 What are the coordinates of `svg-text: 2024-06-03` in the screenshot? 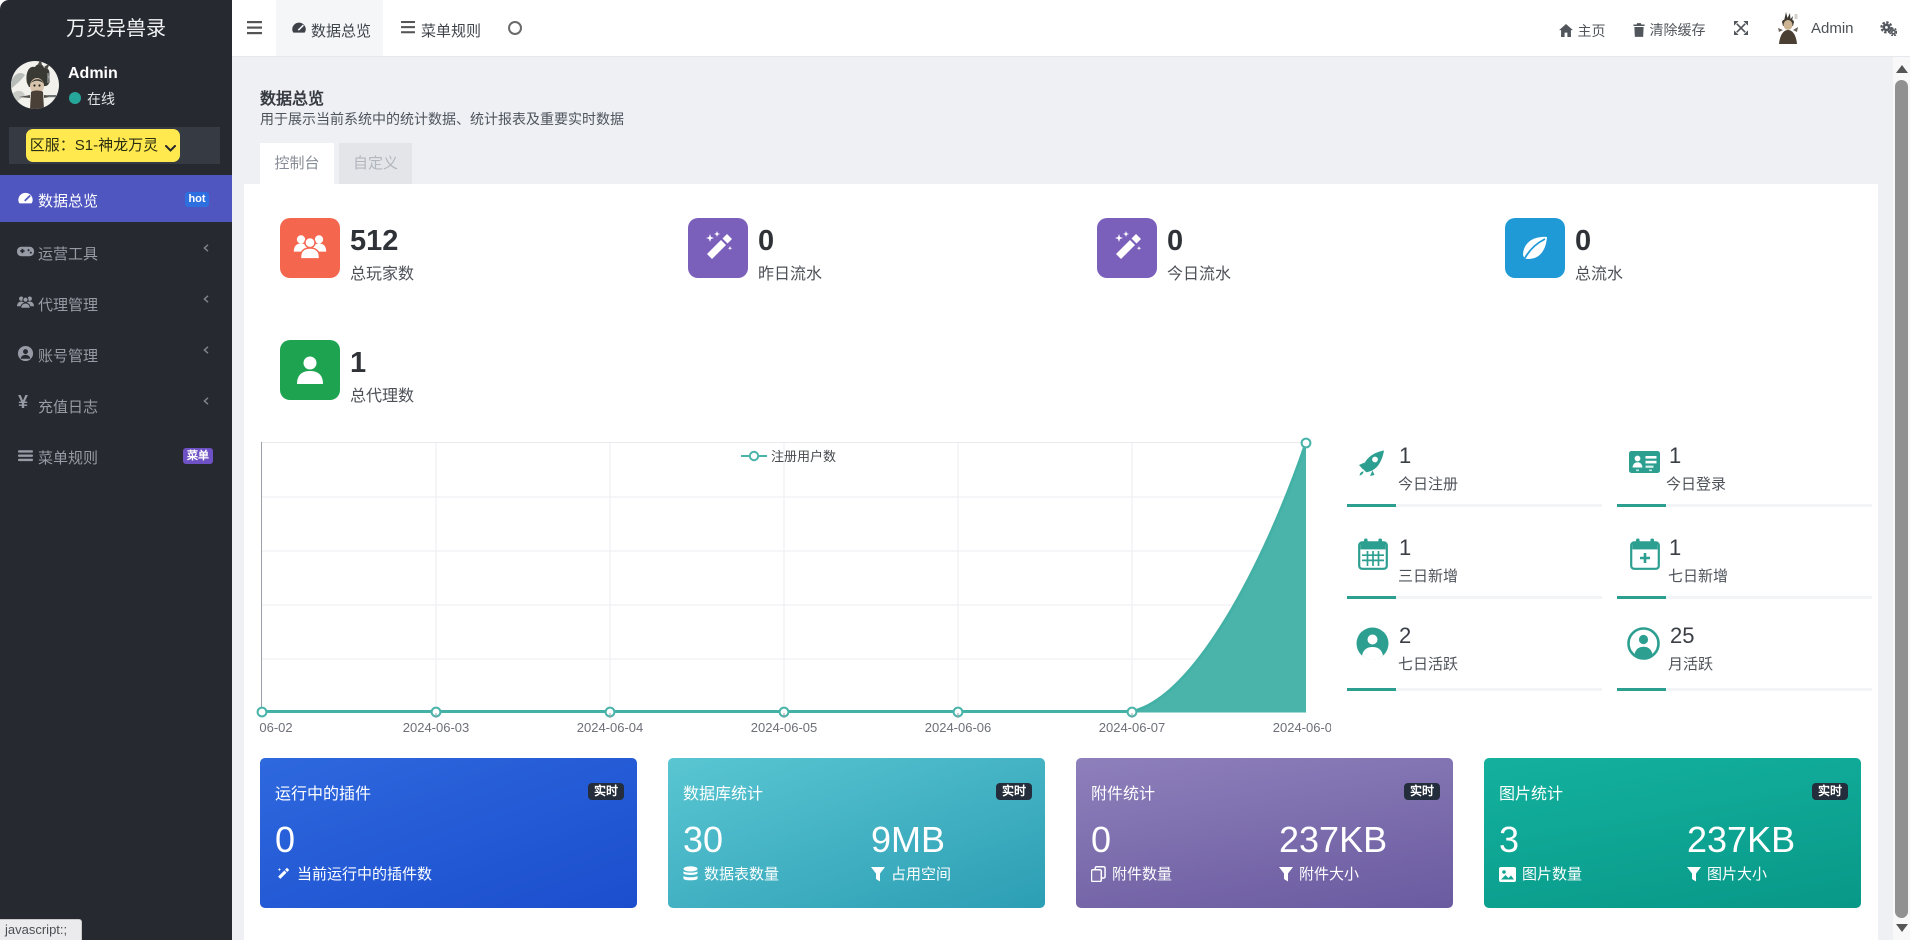 It's located at (436, 727).